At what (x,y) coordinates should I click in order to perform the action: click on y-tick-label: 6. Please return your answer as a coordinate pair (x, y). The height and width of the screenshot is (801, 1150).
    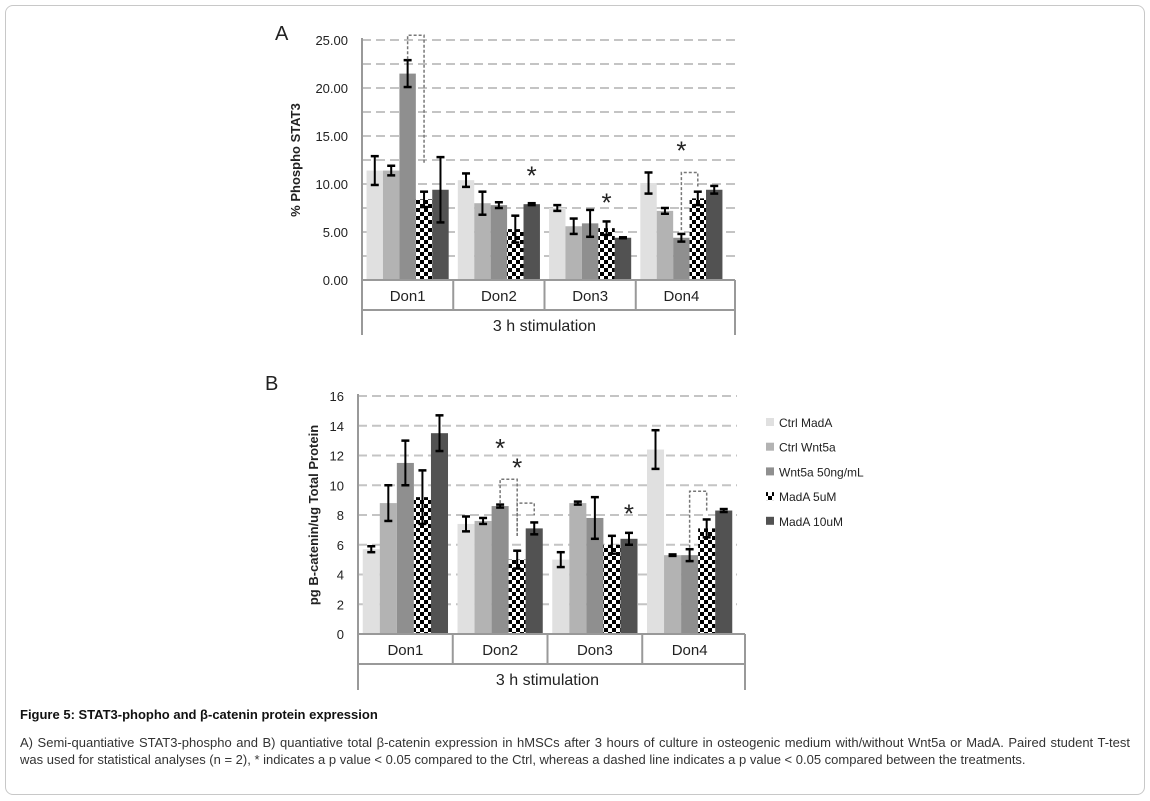
    Looking at the image, I should click on (340, 545).